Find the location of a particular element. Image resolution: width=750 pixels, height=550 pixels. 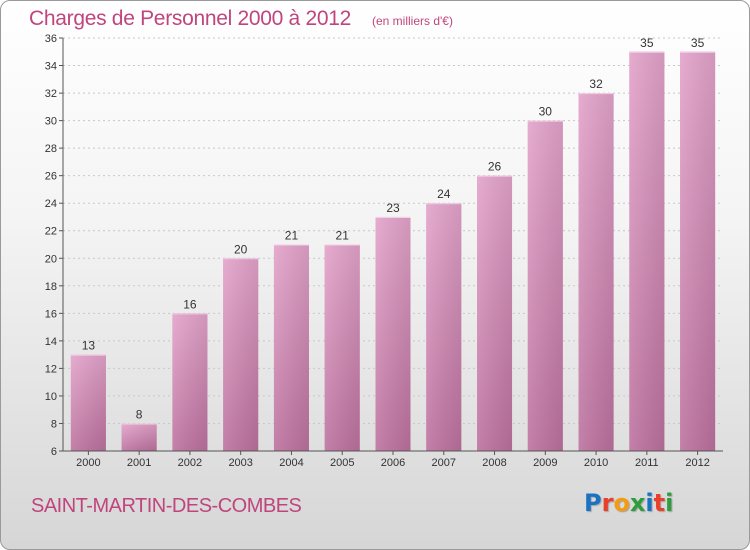

logo-letter: P is located at coordinates (593, 503).